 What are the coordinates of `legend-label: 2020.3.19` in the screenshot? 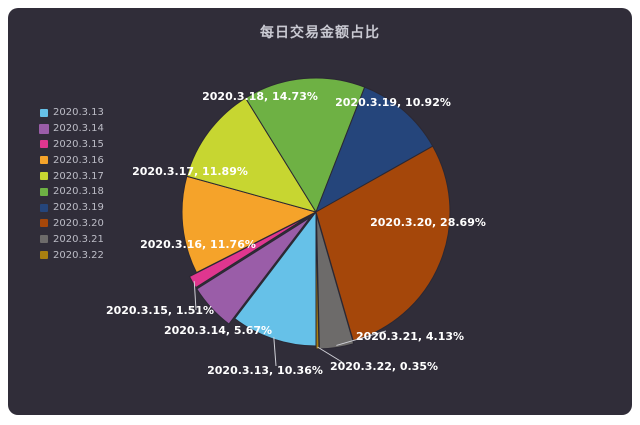 It's located at (78, 208).